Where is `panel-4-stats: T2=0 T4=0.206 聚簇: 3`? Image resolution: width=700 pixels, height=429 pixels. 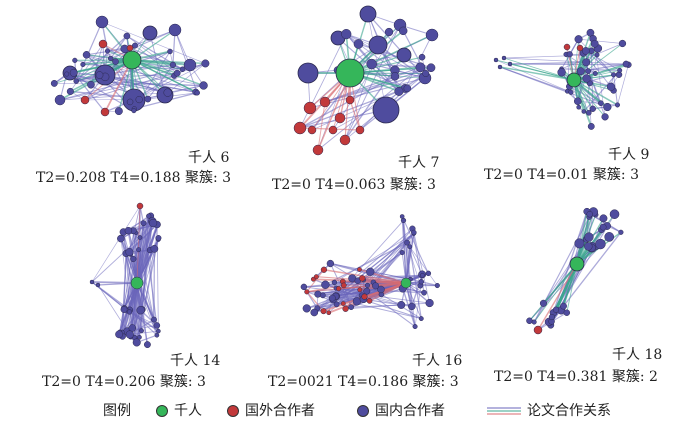 panel-4-stats: T2=0 T4=0.206 聚簇: 3 is located at coordinates (124, 382).